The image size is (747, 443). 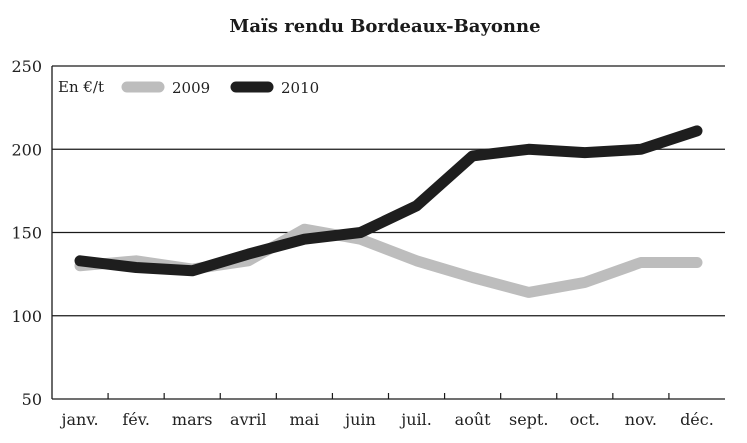 What do you see at coordinates (81, 87) in the screenshot?
I see `unit-label: En €/t` at bounding box center [81, 87].